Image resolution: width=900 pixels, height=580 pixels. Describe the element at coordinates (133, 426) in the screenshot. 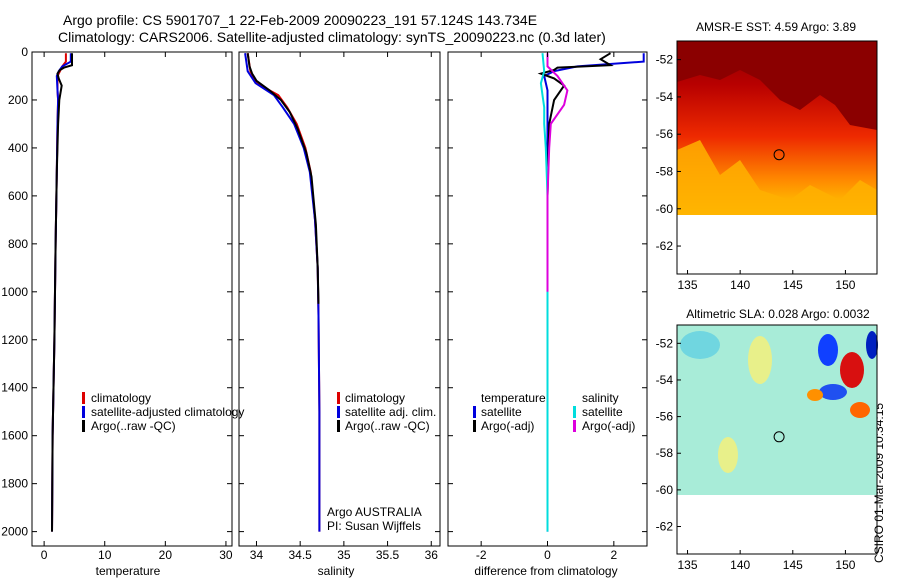

I see `legend-label-argo: Argo(..raw -QC)` at that location.